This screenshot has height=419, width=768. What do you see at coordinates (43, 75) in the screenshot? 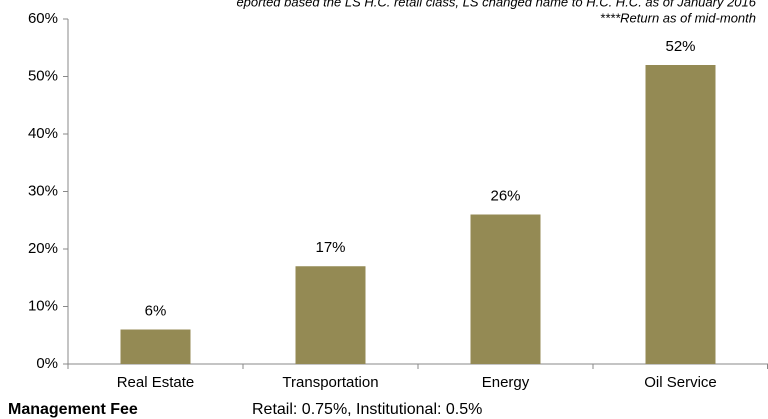
I see `y-tick-label: 50%` at bounding box center [43, 75].